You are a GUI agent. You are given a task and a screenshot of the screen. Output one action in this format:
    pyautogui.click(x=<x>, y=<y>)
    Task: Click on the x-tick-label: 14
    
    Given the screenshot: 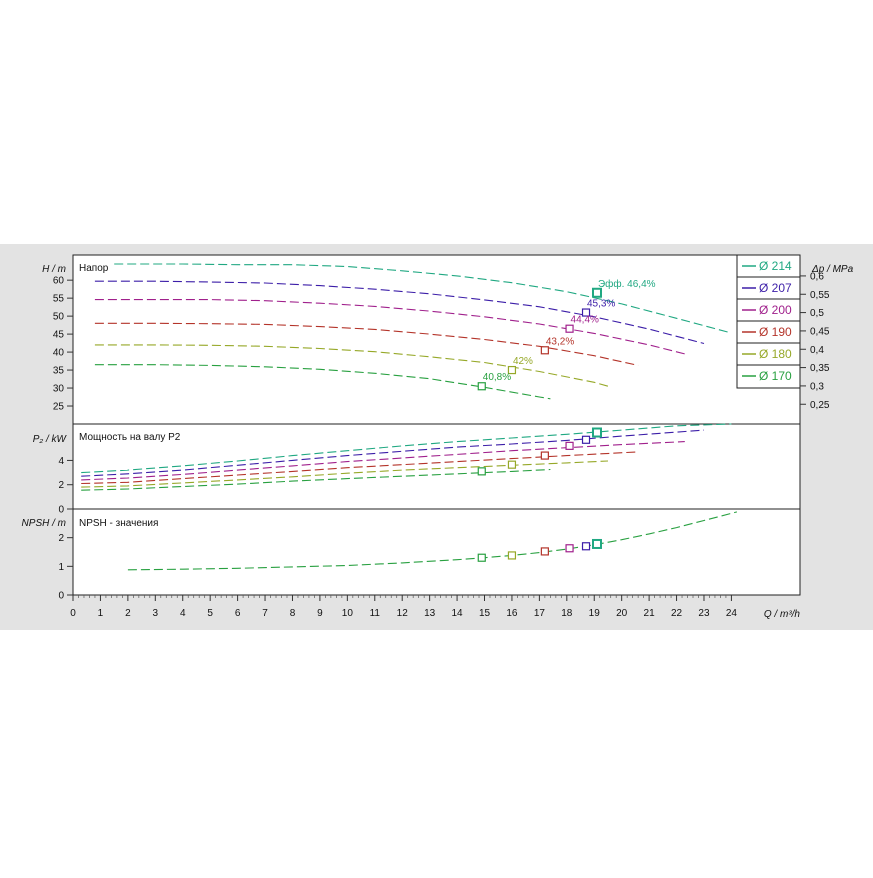 What is the action you would take?
    pyautogui.click(x=458, y=613)
    